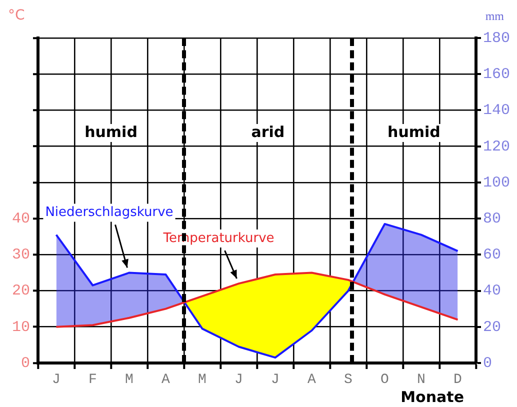 This screenshot has width=517, height=407. I want to click on annotation: arid, so click(268, 131).